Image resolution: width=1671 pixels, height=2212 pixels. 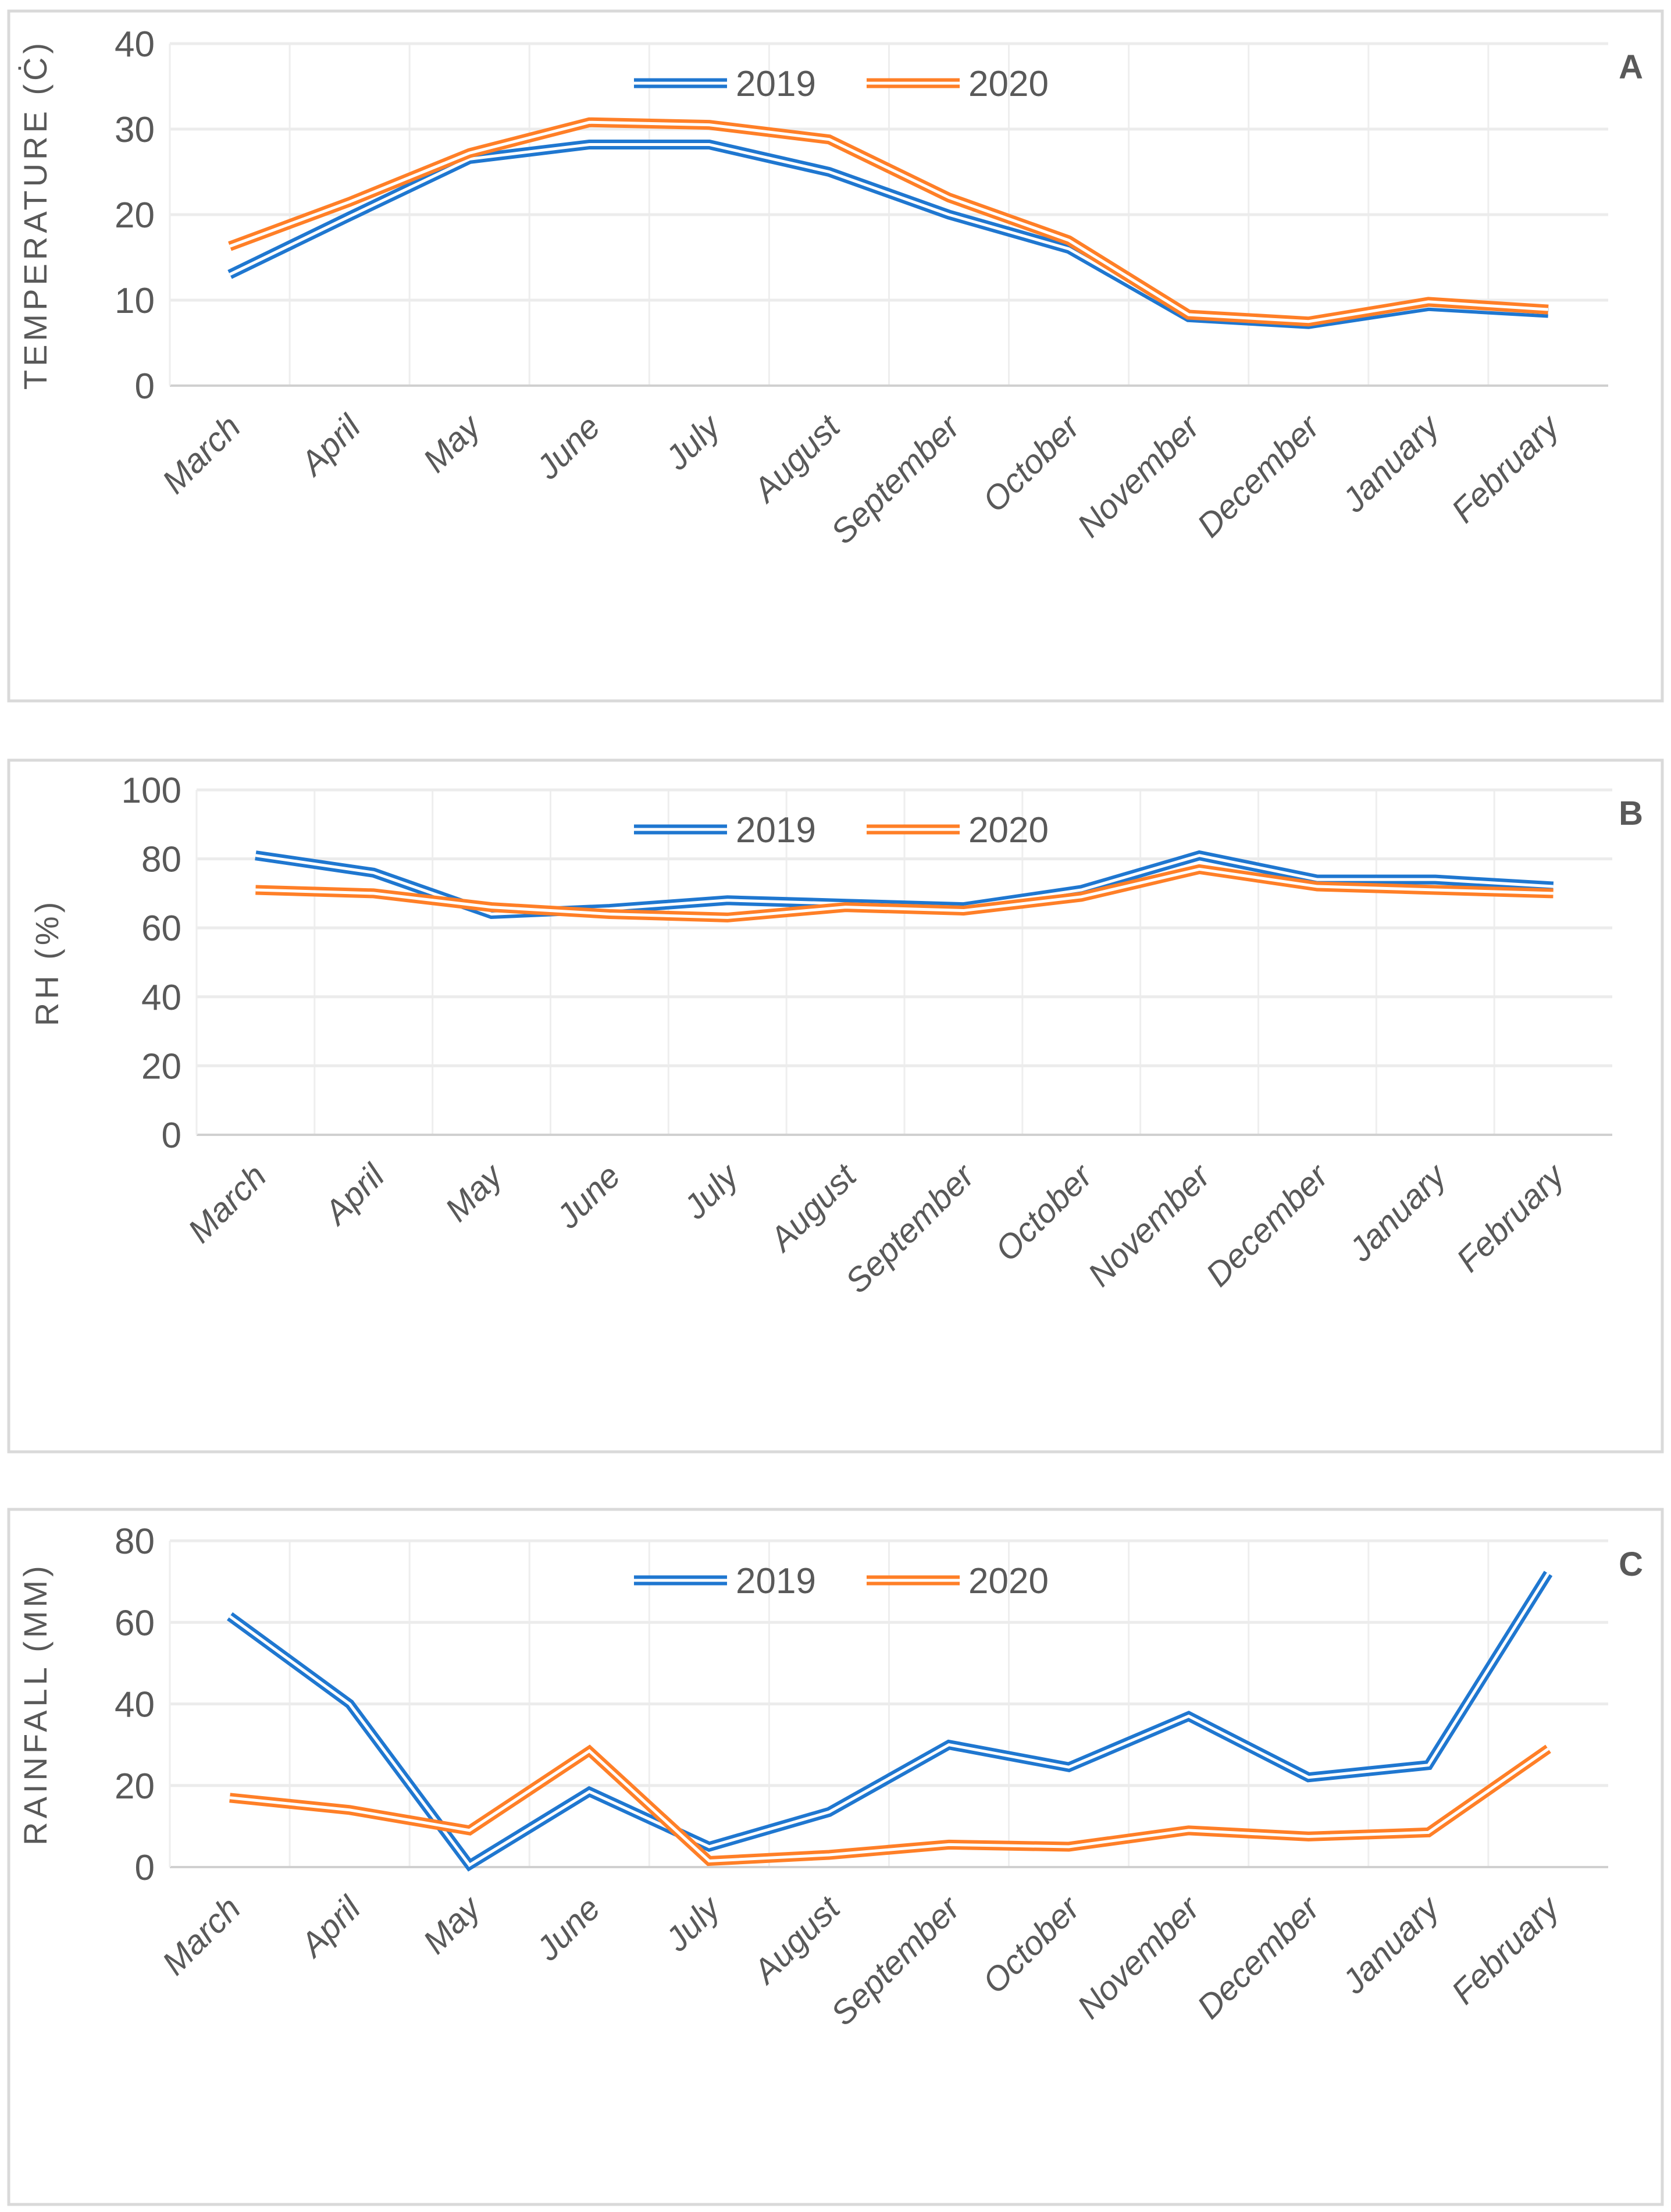 What do you see at coordinates (135, 130) in the screenshot?
I see `y-tick-label: 30` at bounding box center [135, 130].